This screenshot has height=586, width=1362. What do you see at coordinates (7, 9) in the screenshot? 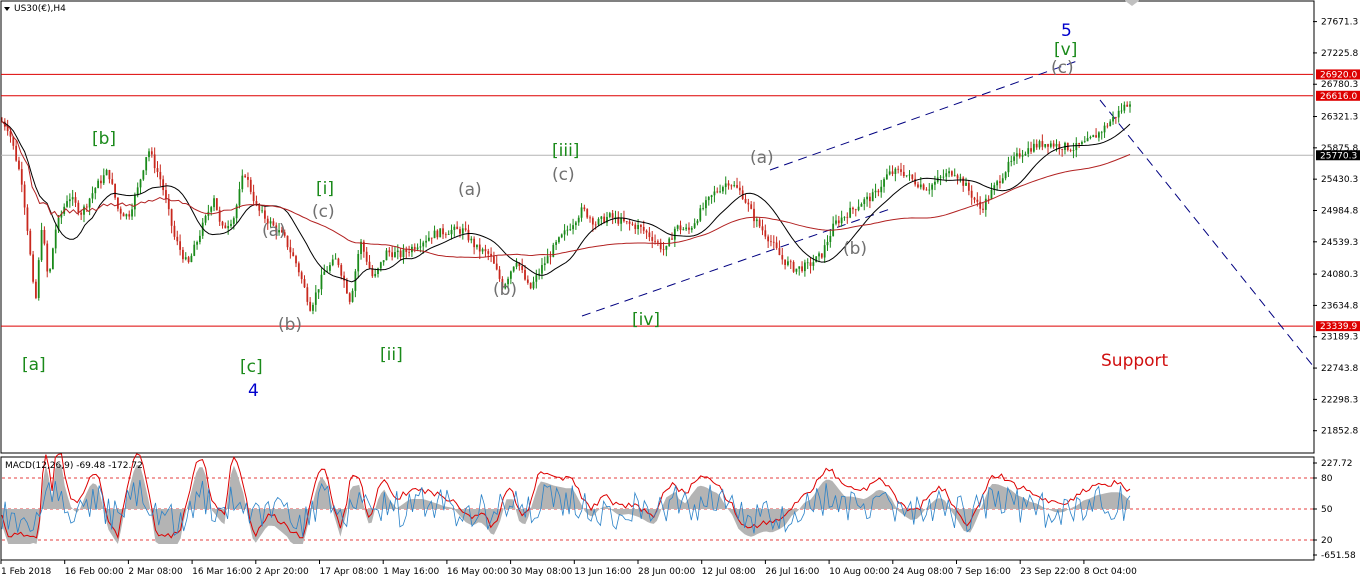
I see `symbol-dropdown-icon` at bounding box center [7, 9].